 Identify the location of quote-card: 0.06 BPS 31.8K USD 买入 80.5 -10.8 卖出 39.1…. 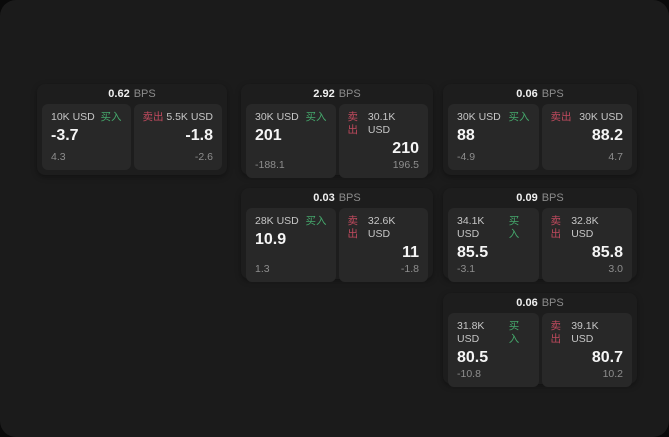
(540, 340).